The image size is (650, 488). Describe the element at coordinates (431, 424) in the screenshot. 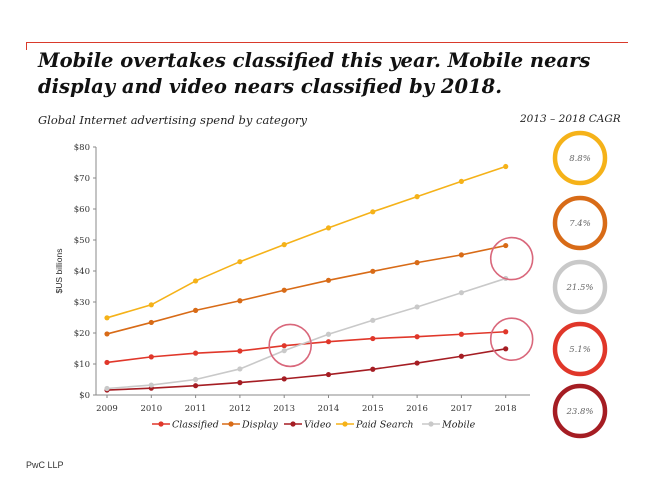

I see `legend-marker-mobile` at that location.